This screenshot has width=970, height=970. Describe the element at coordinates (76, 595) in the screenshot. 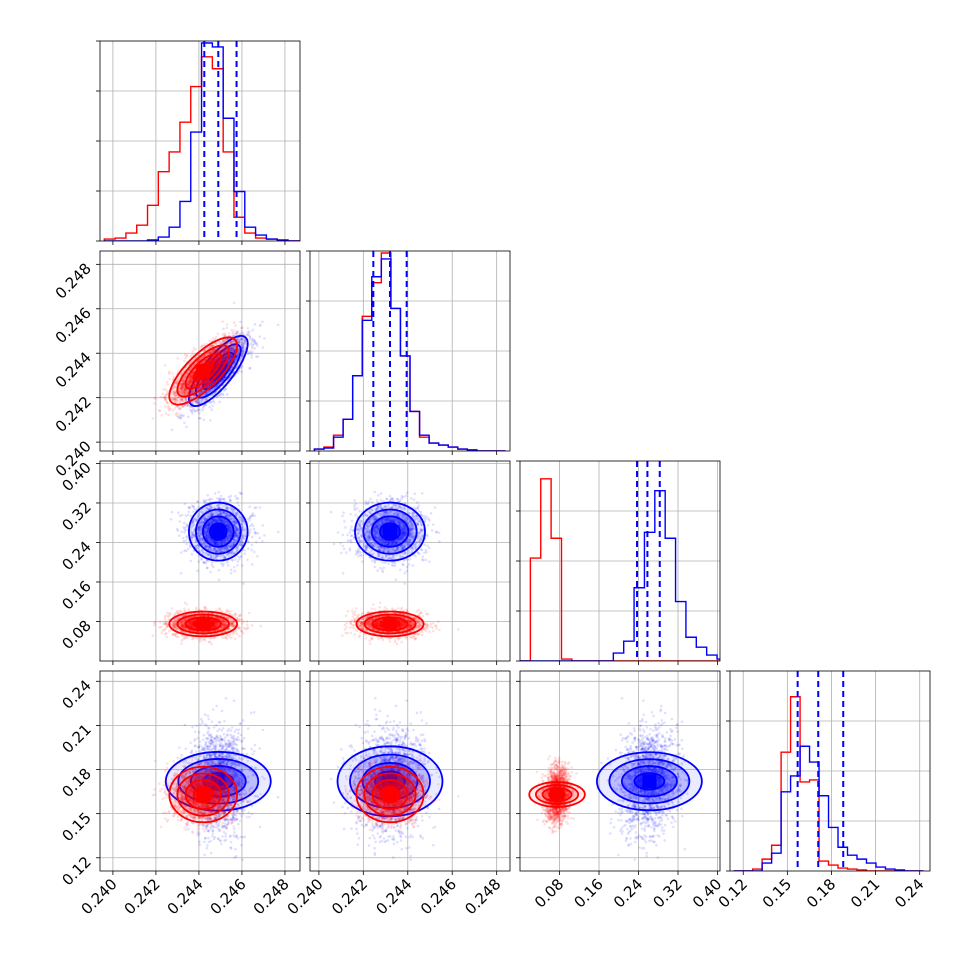

I see `y-tick-label: 0.16` at that location.